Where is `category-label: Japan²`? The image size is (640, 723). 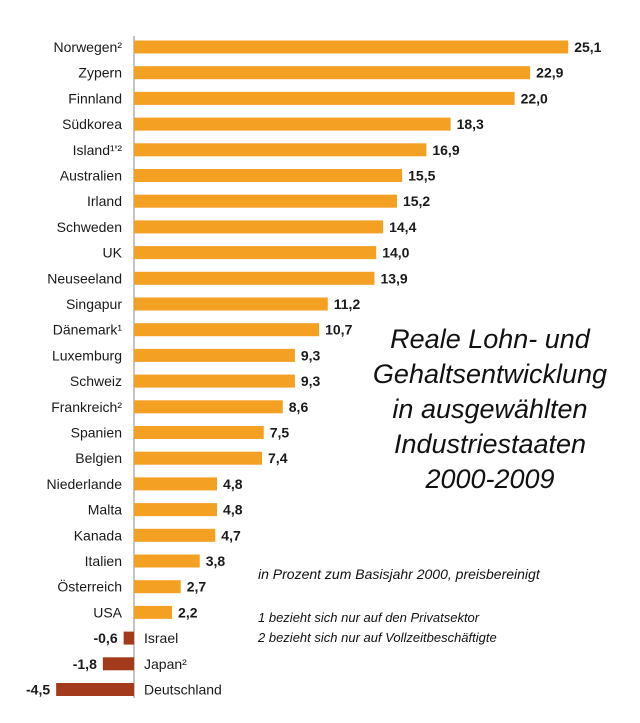 category-label: Japan² is located at coordinates (165, 664).